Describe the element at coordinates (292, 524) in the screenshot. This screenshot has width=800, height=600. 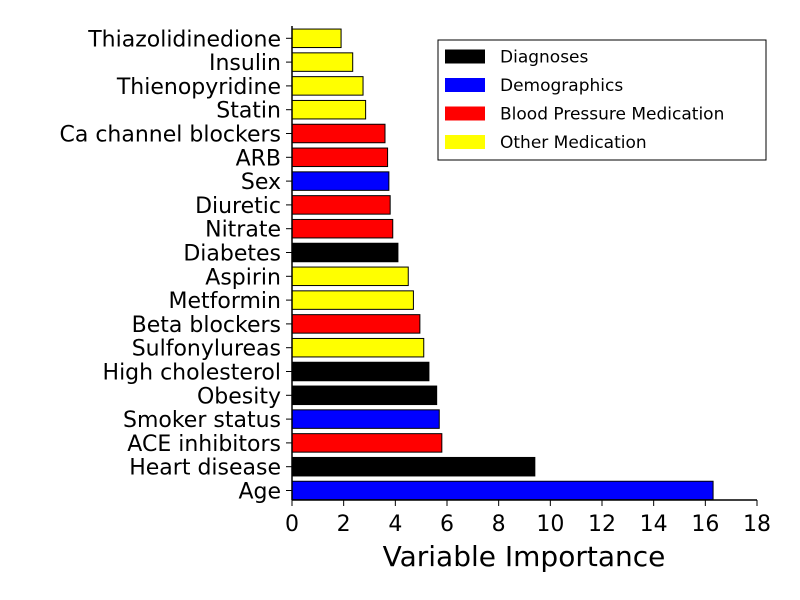
I see `x-tick-label: 0` at that location.